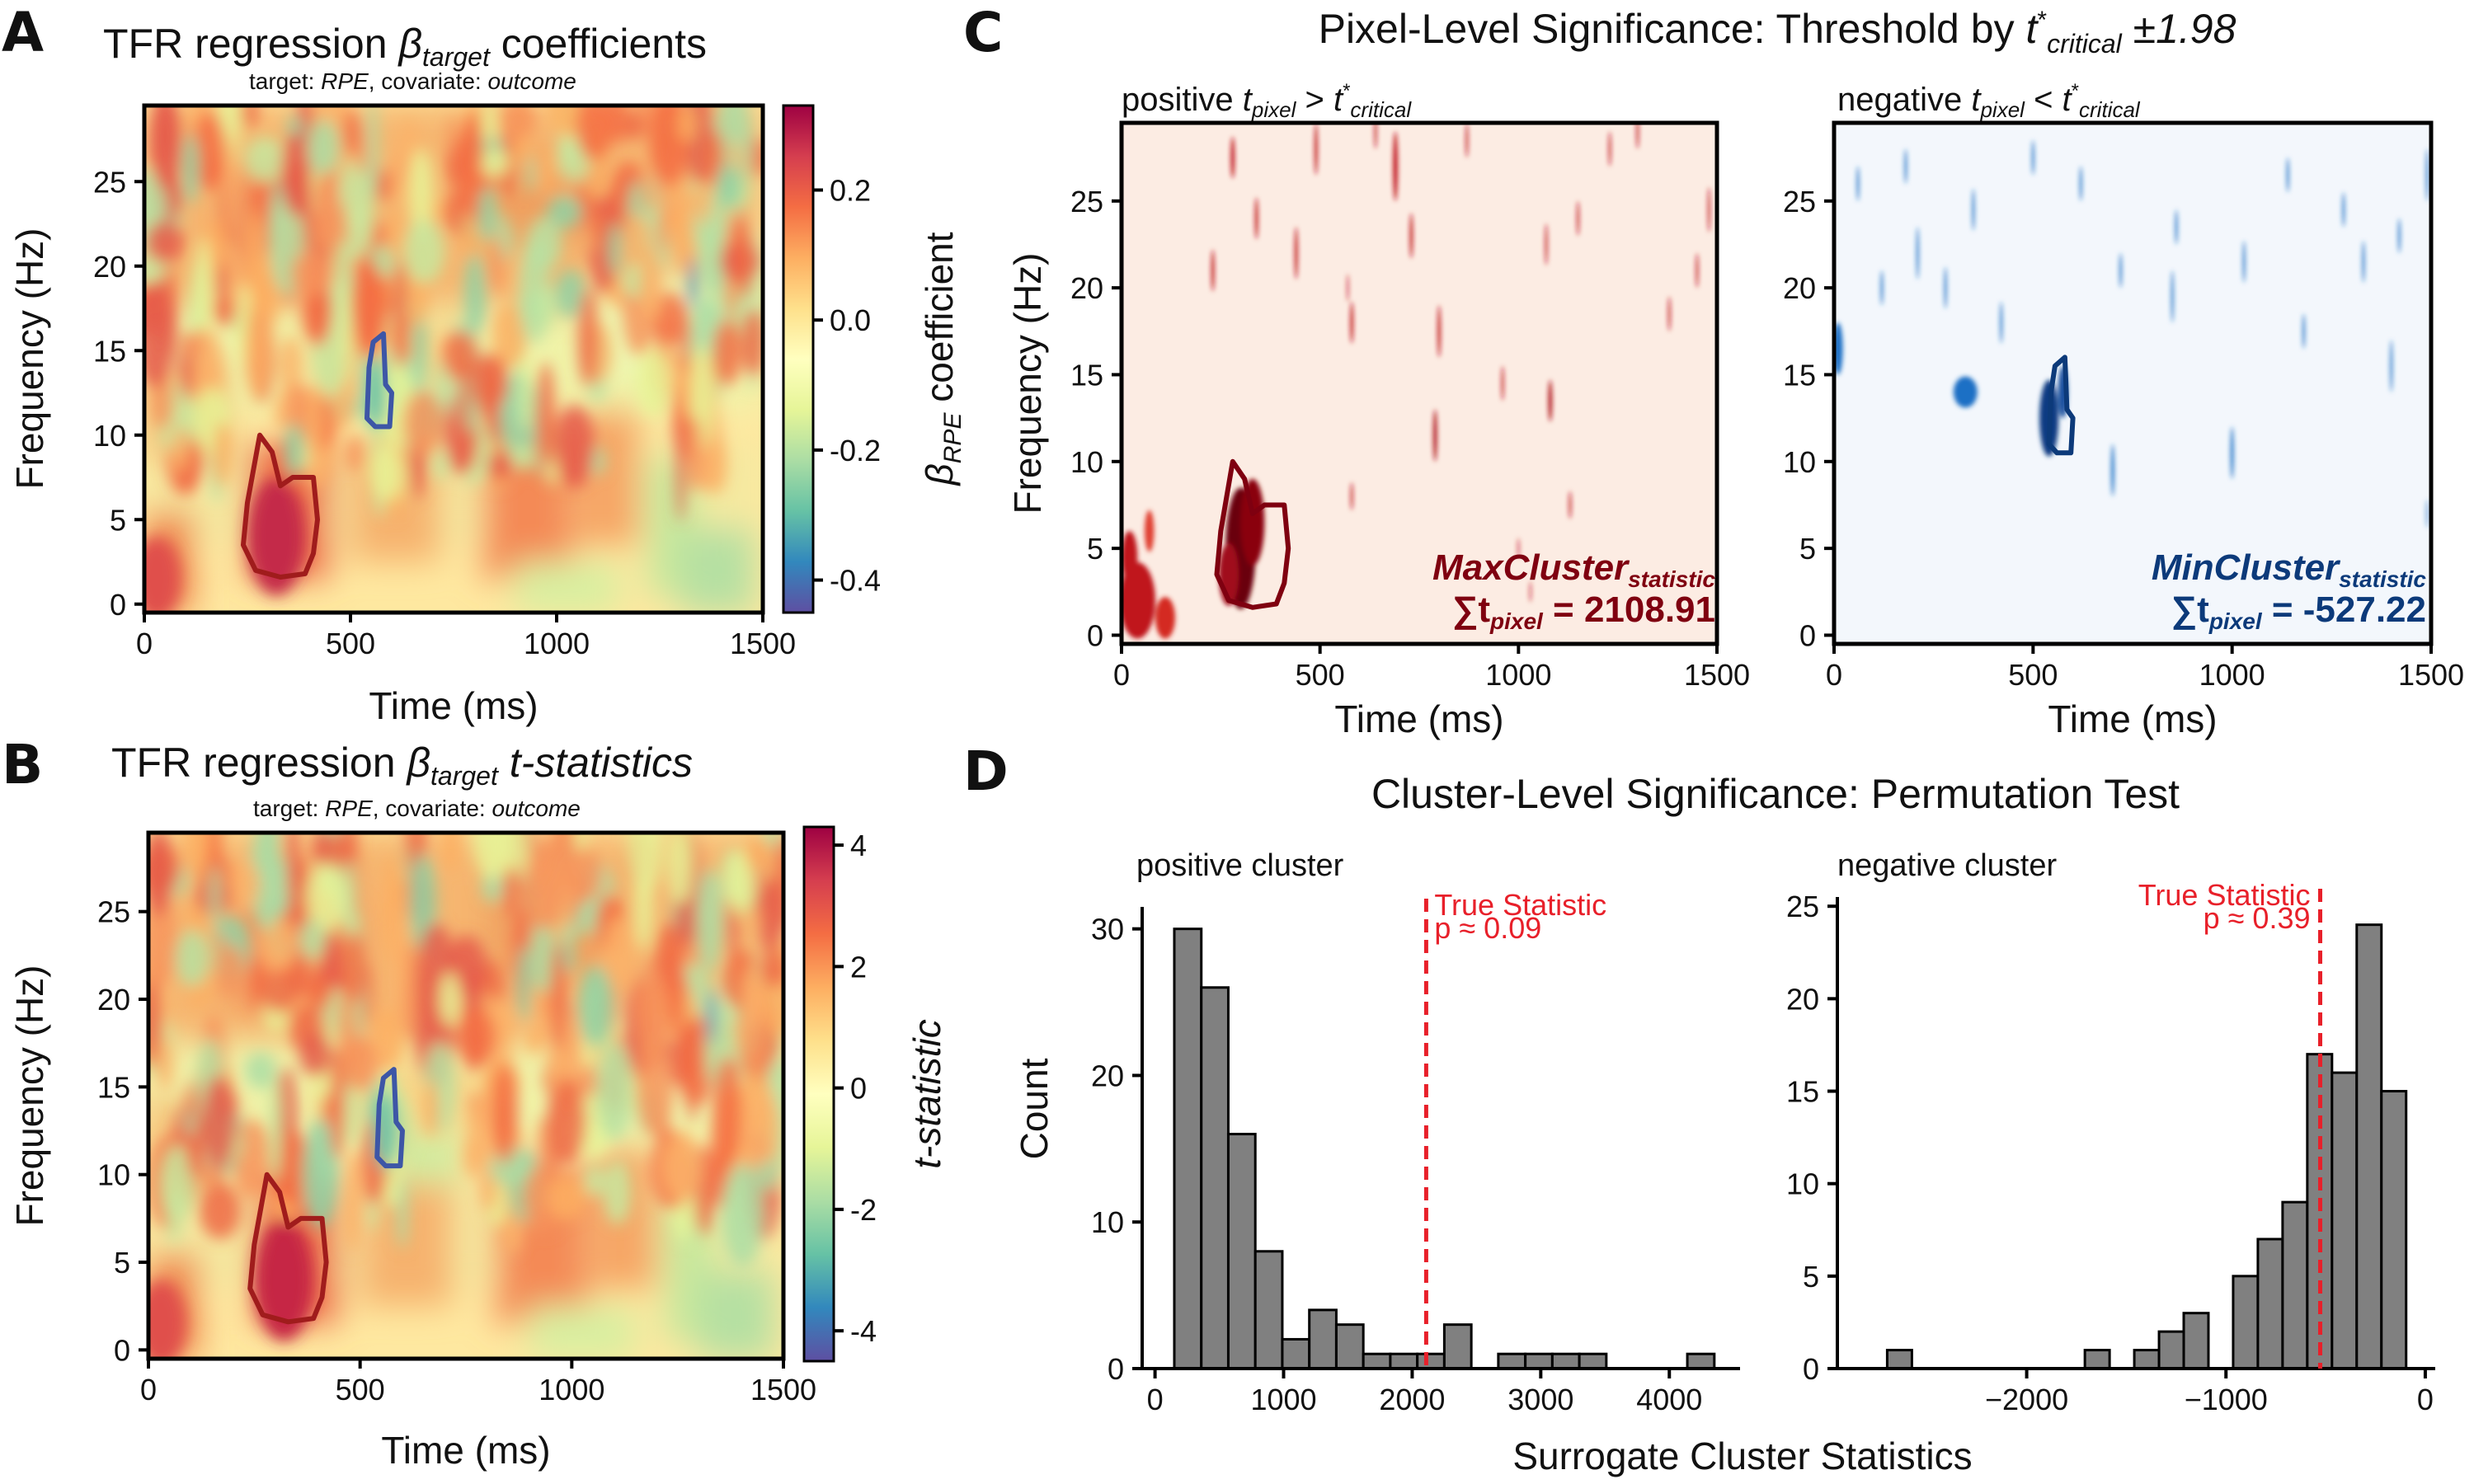 Image resolution: width=2474 pixels, height=1484 pixels. I want to click on y-tick-label: 25, so click(113, 912).